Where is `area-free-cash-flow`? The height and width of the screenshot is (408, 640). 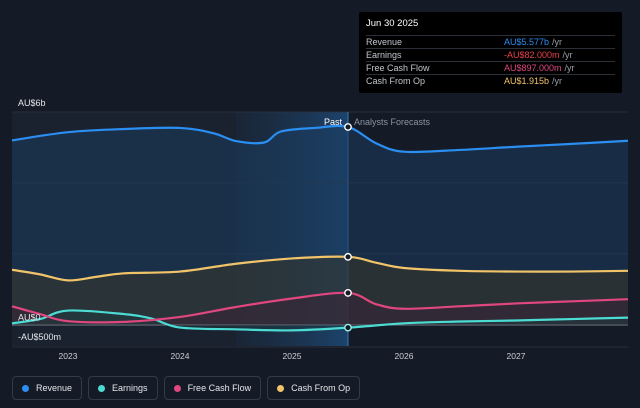
area-free-cash-flow is located at coordinates (320, 308).